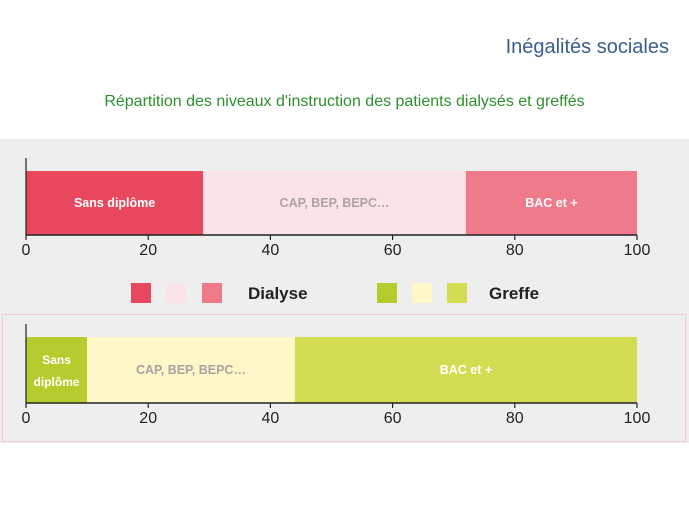  What do you see at coordinates (457, 293) in the screenshot?
I see `legend-swatch-greffe-bac` at bounding box center [457, 293].